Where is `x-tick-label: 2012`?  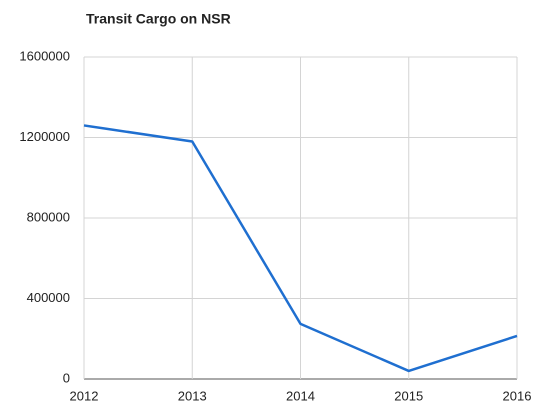
x-tick-label: 2012 is located at coordinates (84, 395).